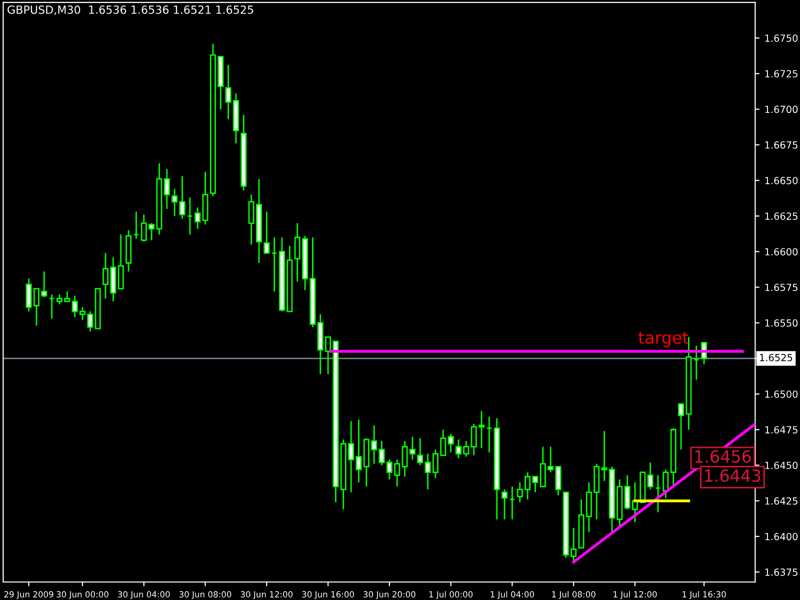 Image resolution: width=800 pixels, height=600 pixels. Describe the element at coordinates (781, 288) in the screenshot. I see `y-tick-label: 1.6575` at that location.